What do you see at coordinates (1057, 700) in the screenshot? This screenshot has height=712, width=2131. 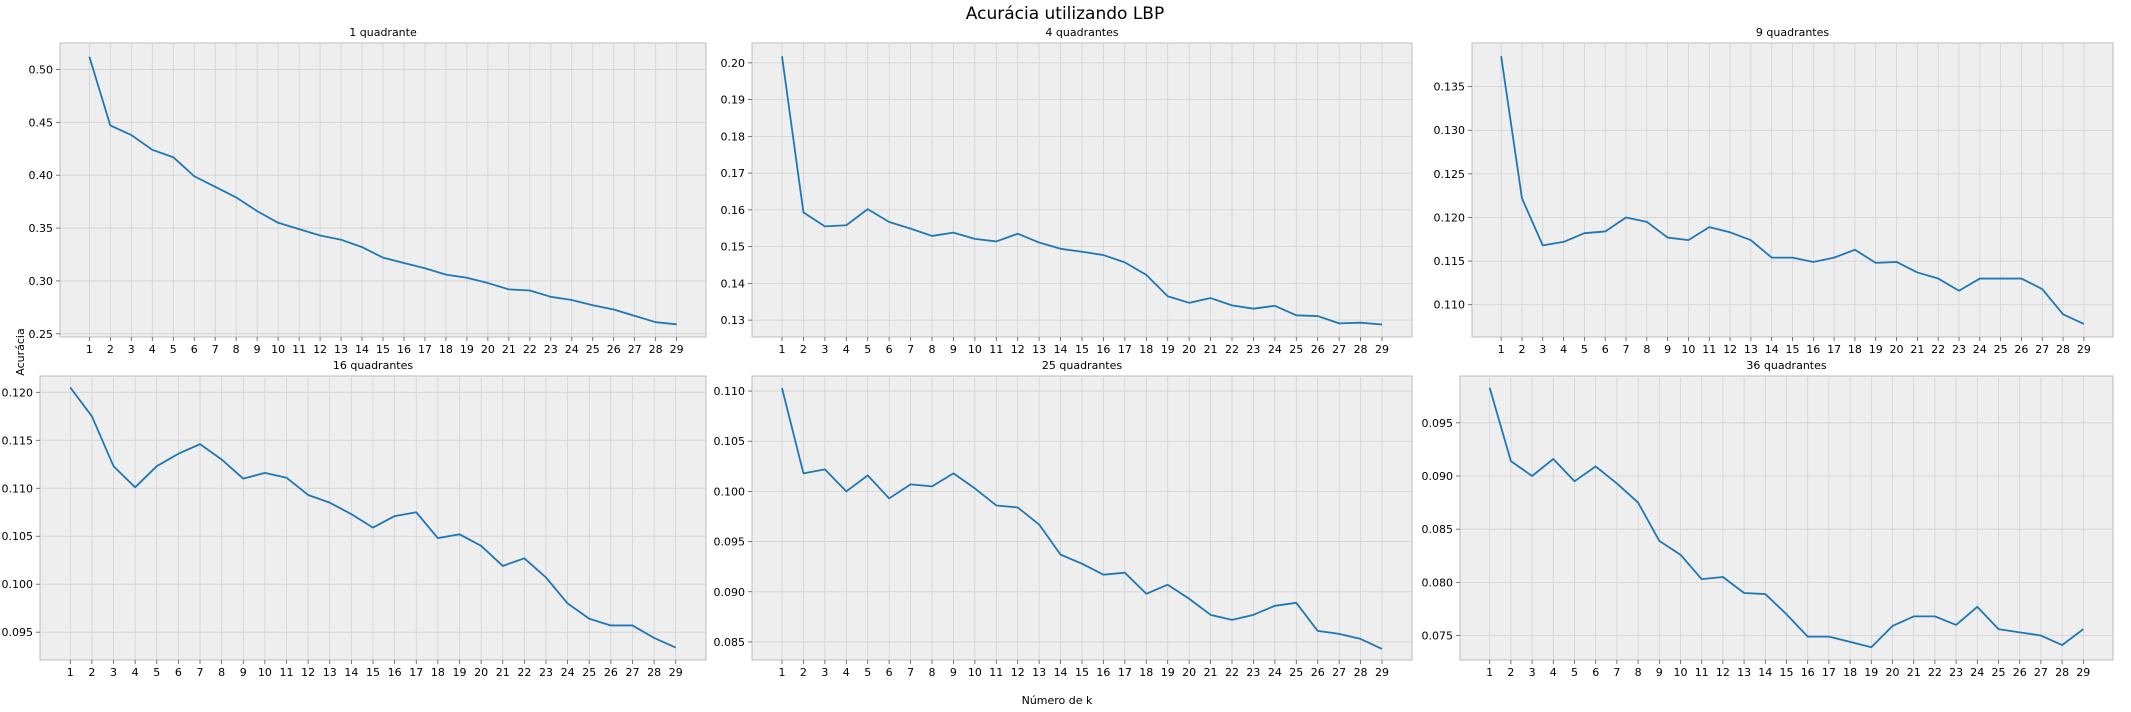 I see `figure-xlabel: Número de k` at bounding box center [1057, 700].